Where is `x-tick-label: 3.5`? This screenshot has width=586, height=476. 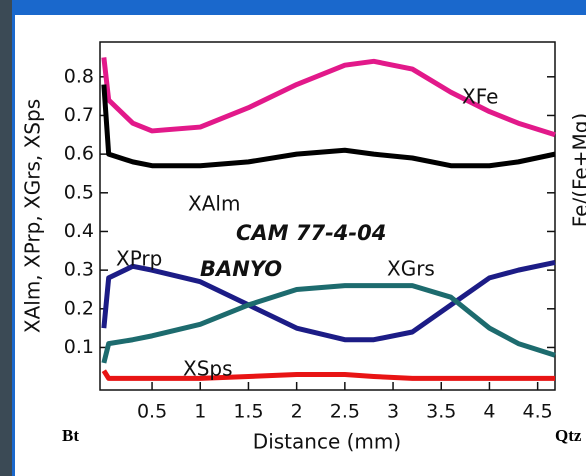 x-tick-label: 3.5 is located at coordinates (441, 412).